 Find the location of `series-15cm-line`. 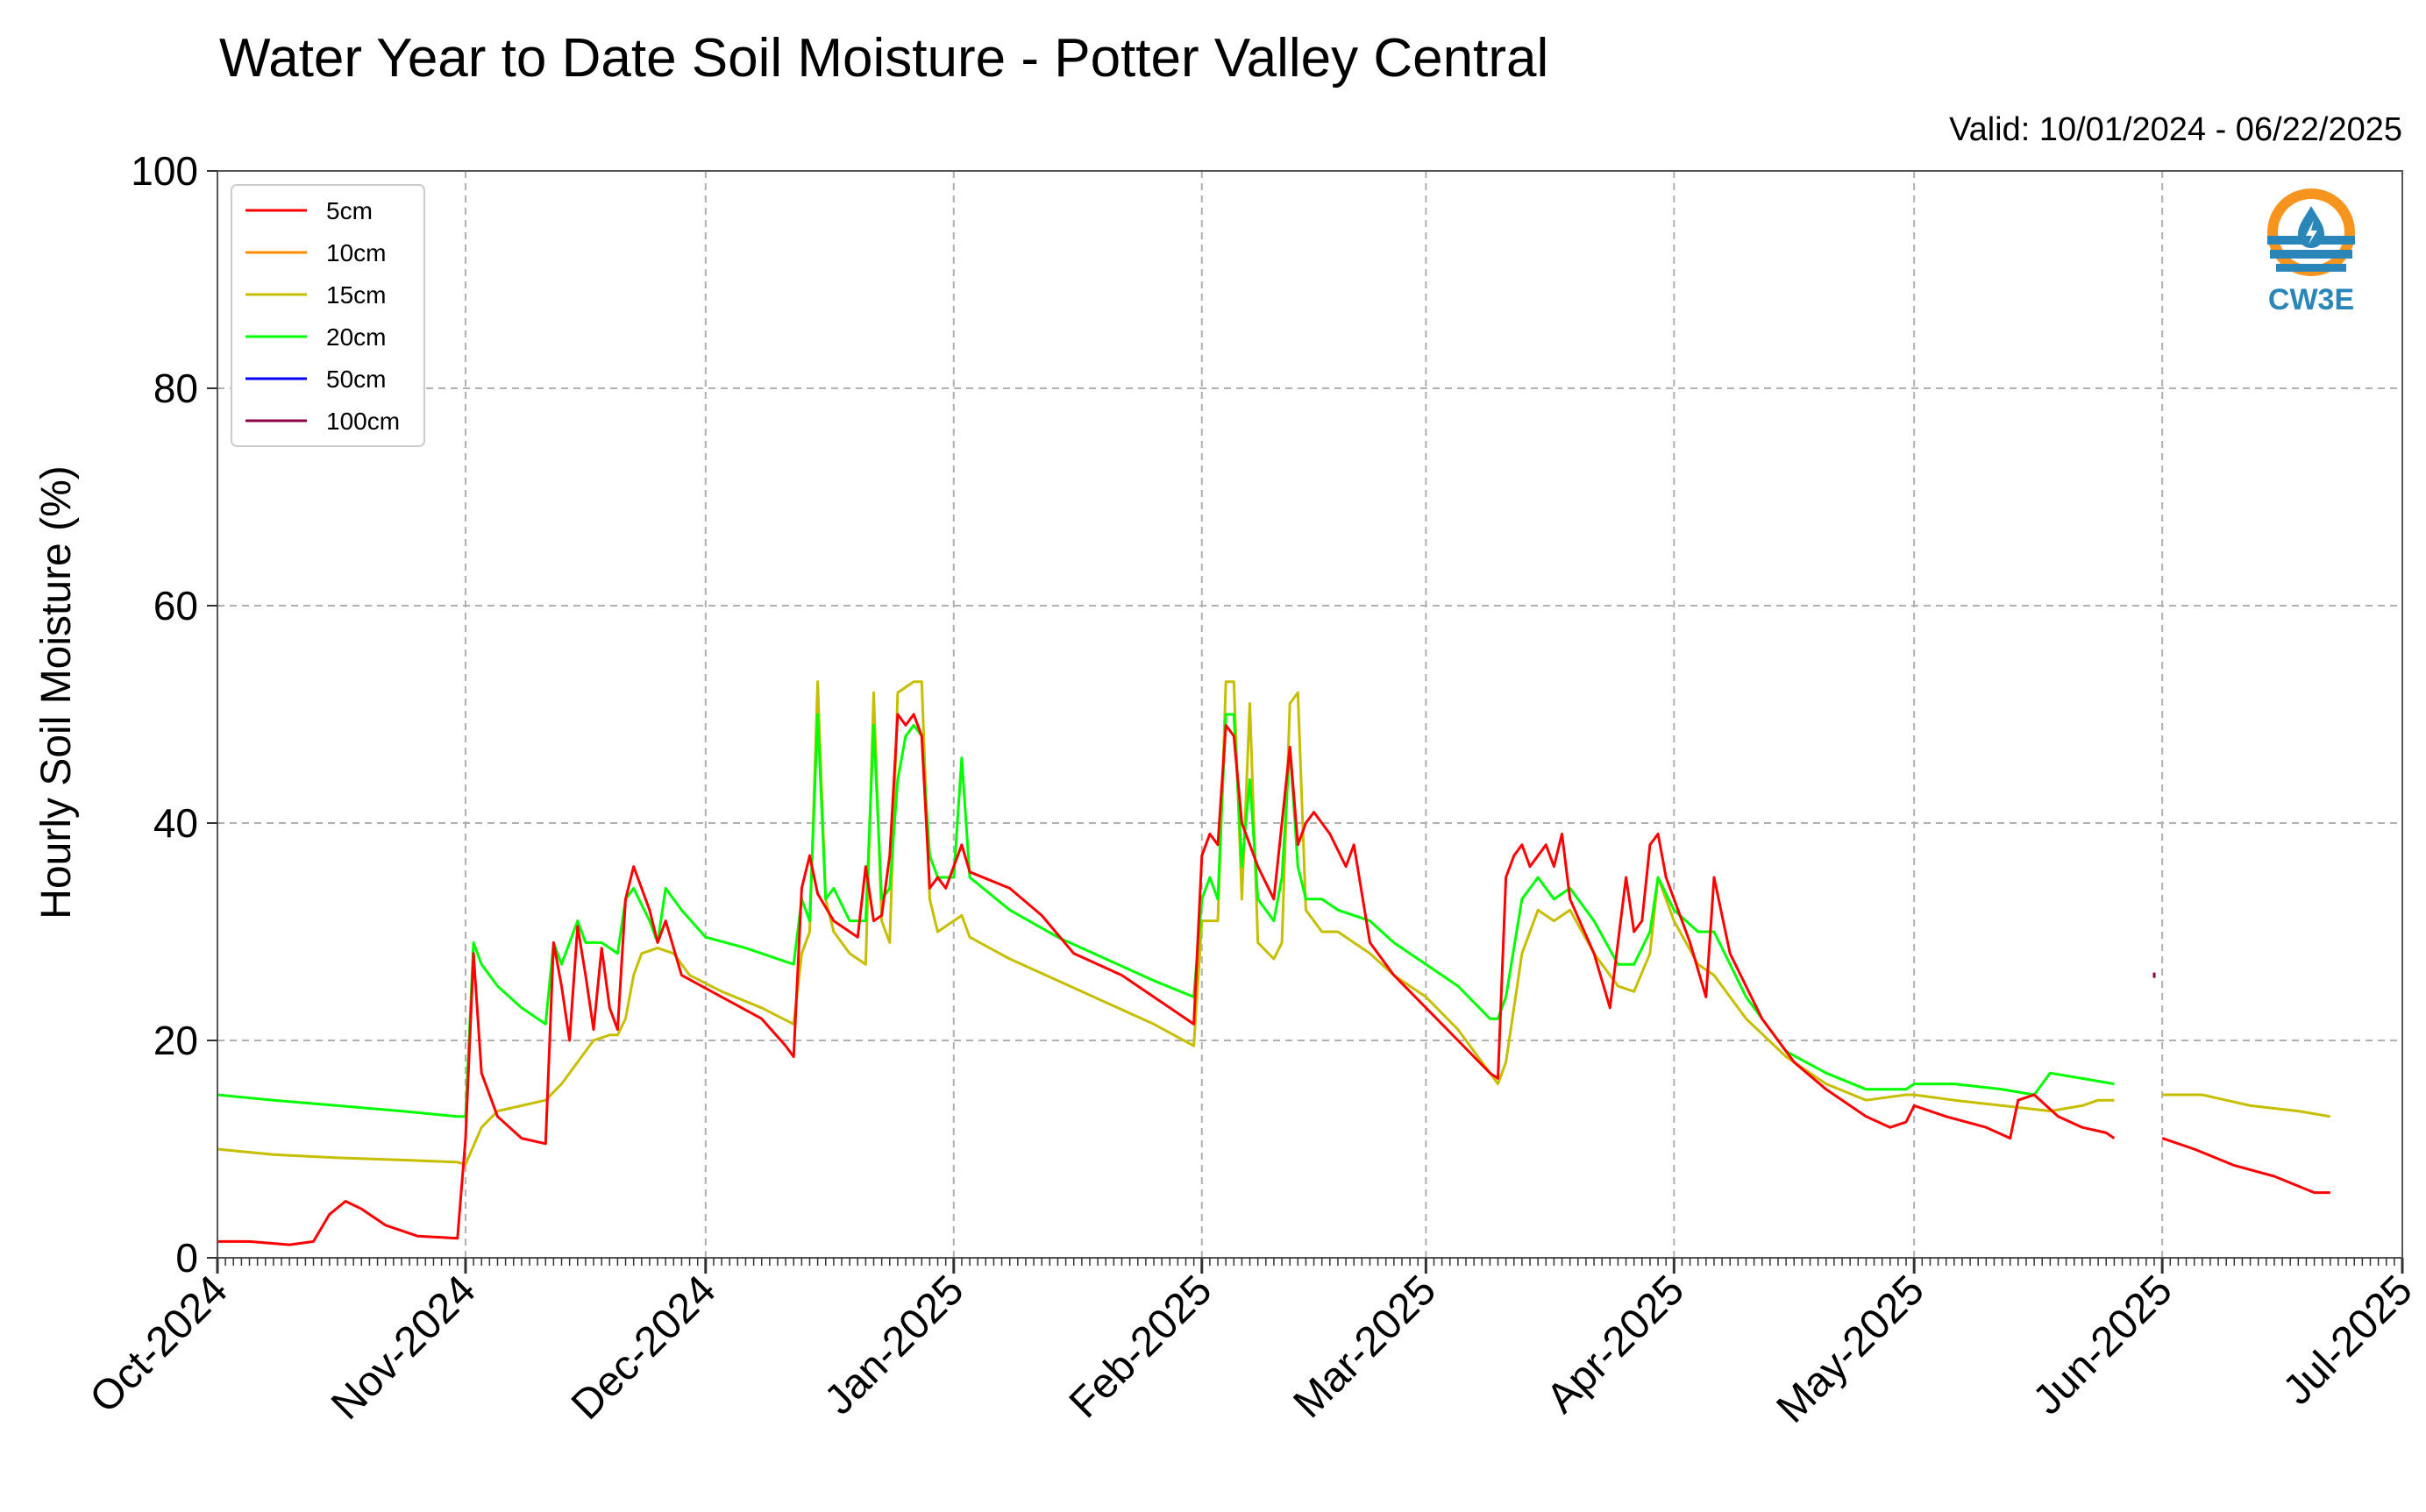

series-15cm-line is located at coordinates (2246, 1105).